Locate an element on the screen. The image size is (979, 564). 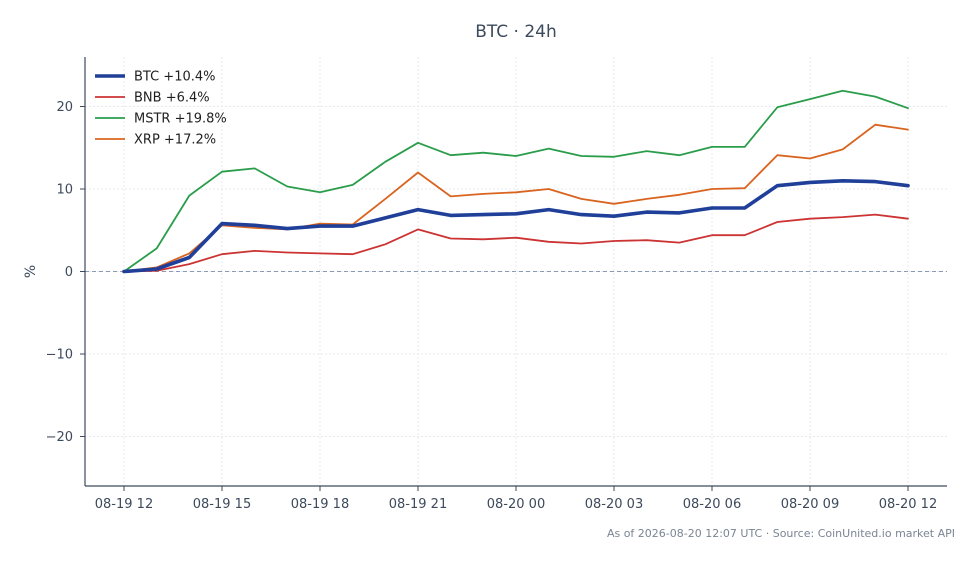
x-tick-label: 08-19 12 is located at coordinates (124, 504).